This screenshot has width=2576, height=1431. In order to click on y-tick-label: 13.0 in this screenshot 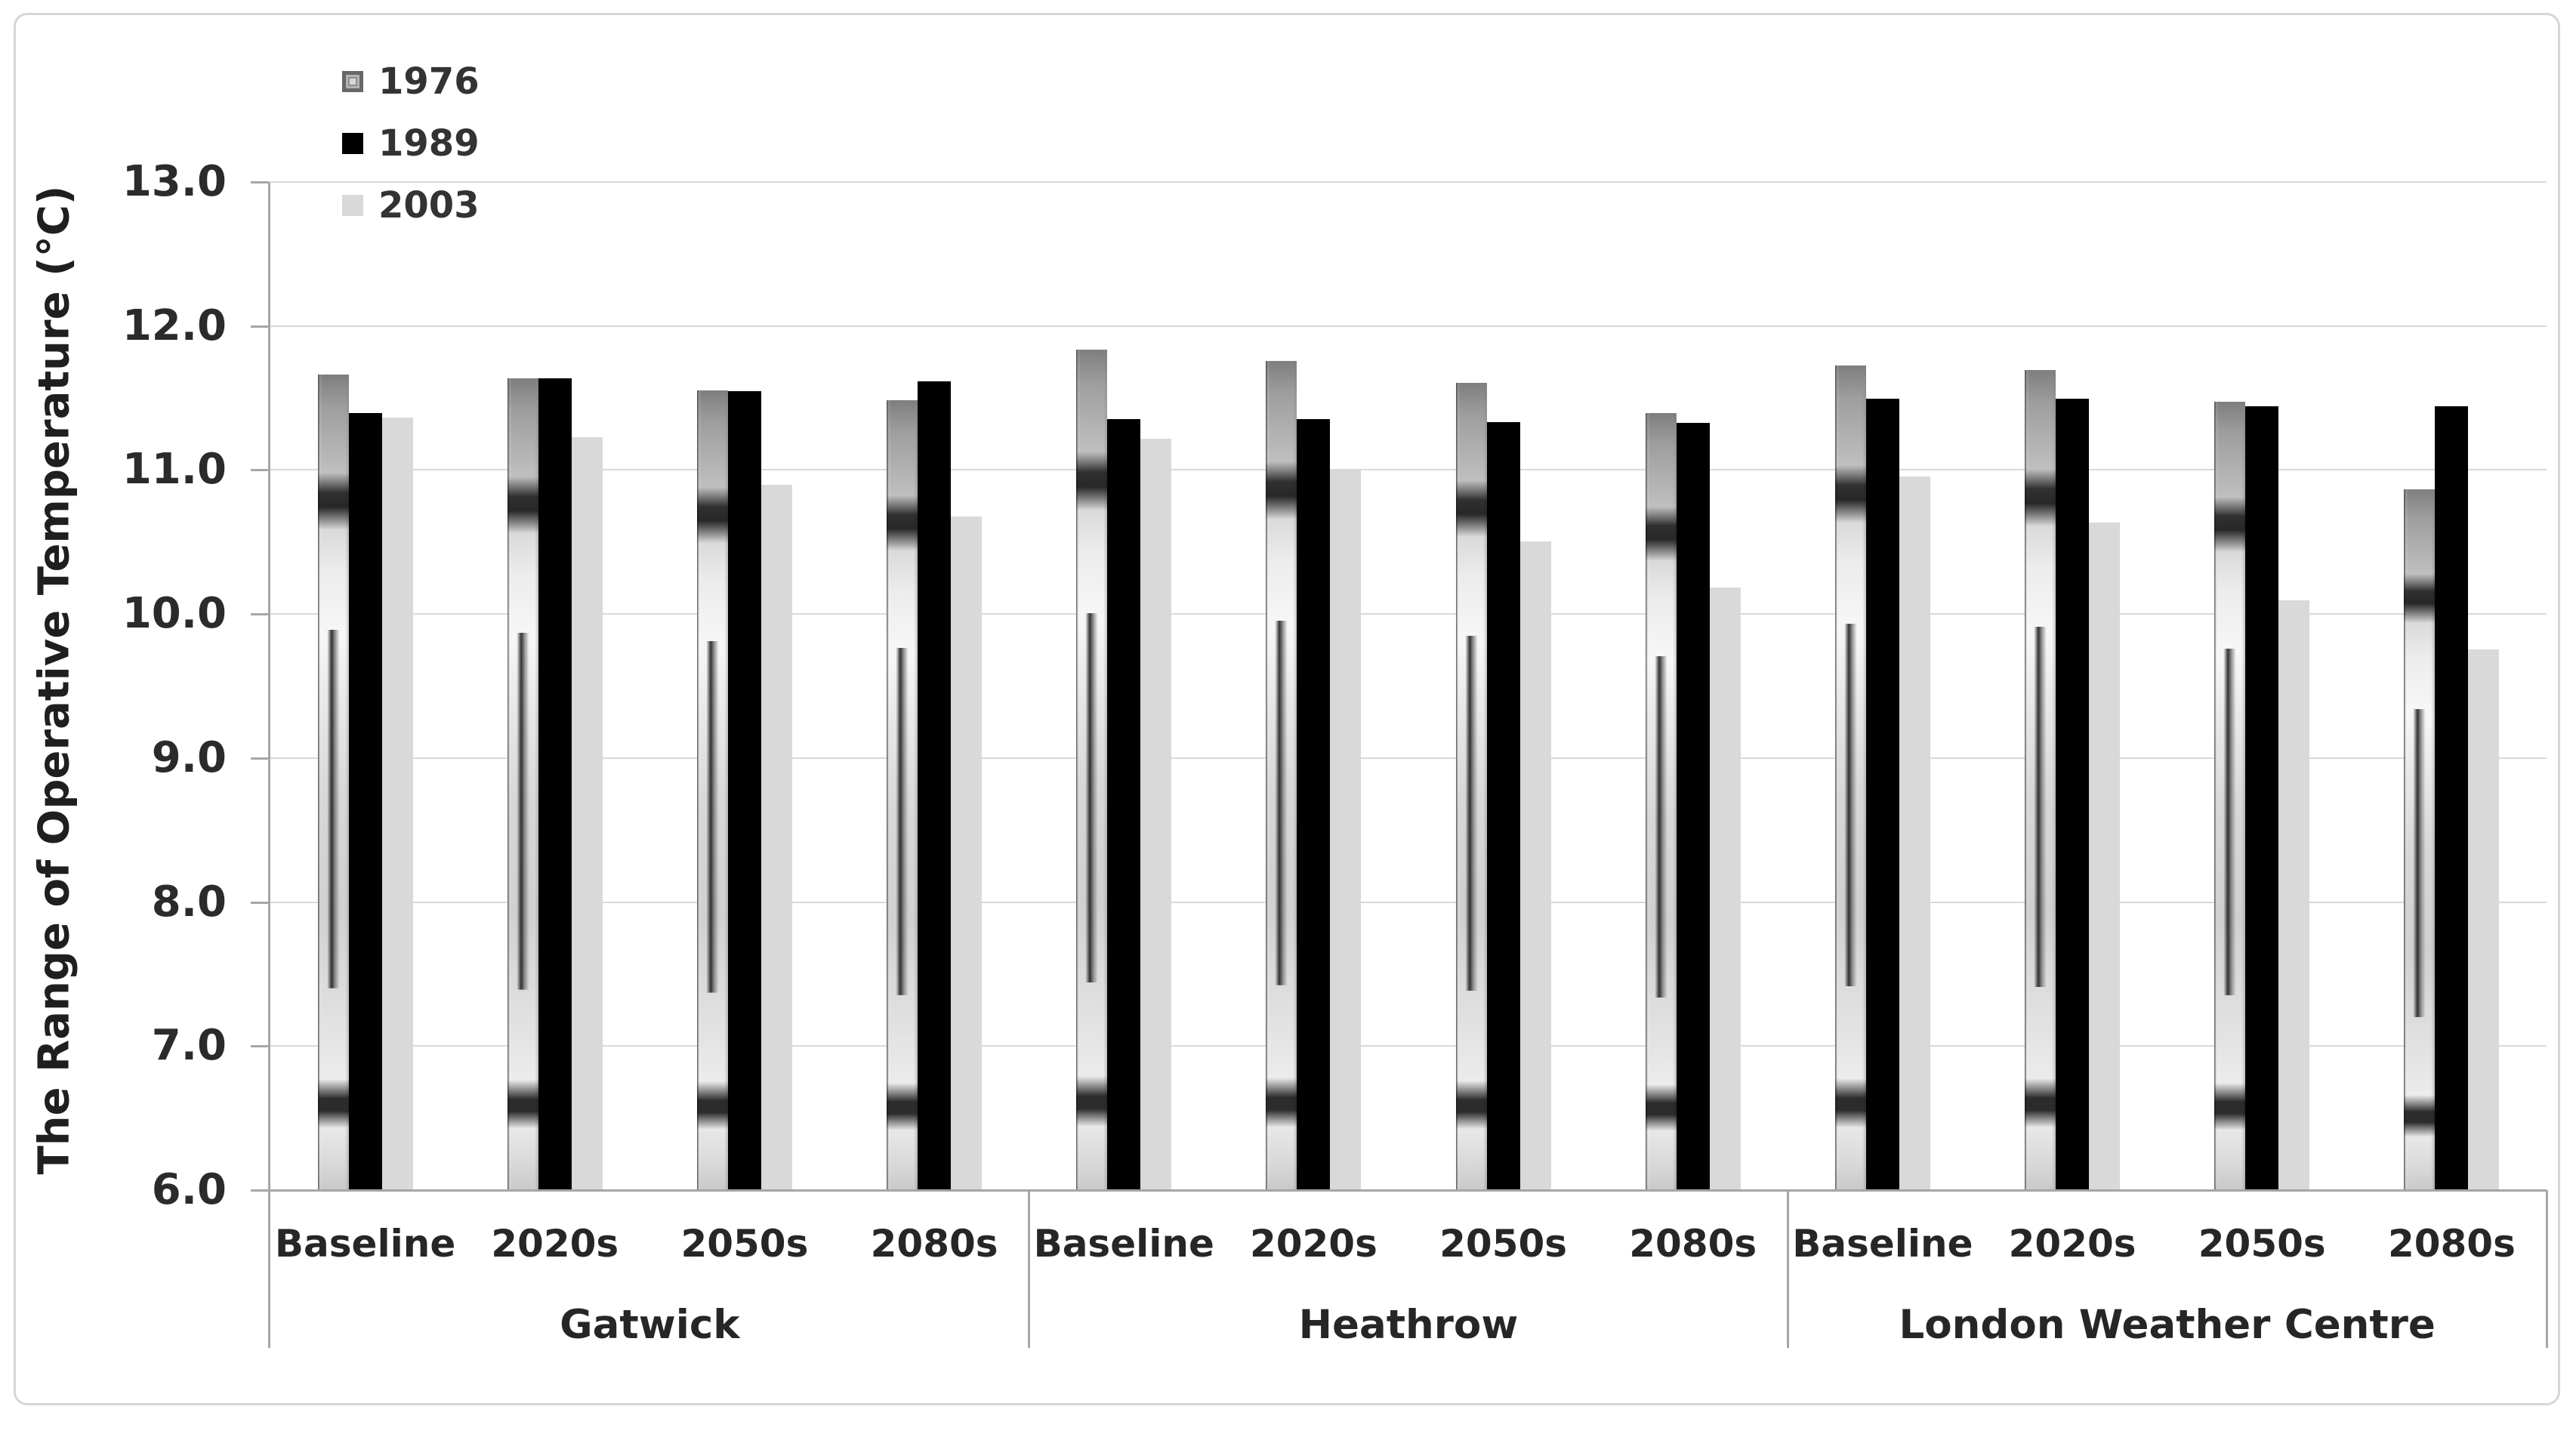, I will do `click(174, 181)`.